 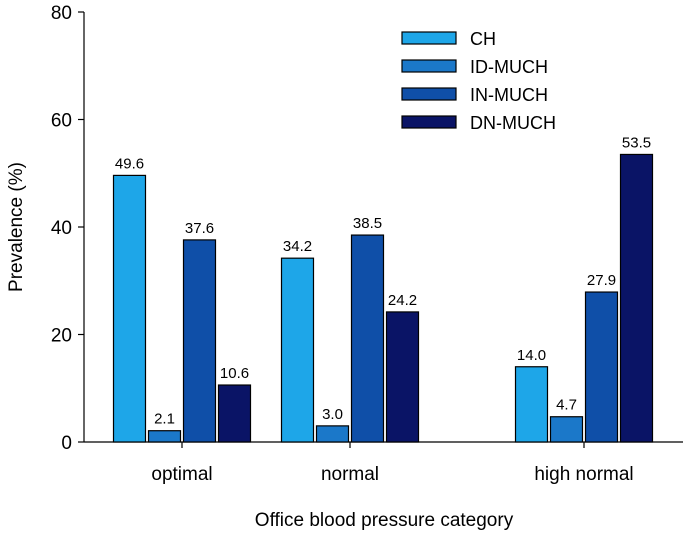 What do you see at coordinates (513, 123) in the screenshot?
I see `legend-label: DN-MUCH` at bounding box center [513, 123].